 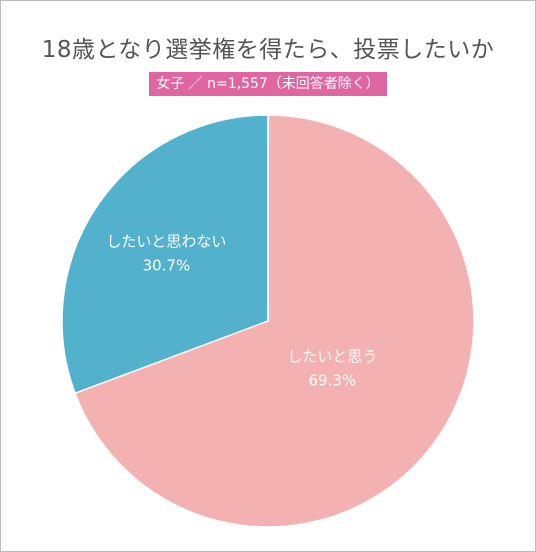 What do you see at coordinates (166, 242) in the screenshot?
I see `slice-label-no: したいと思わない` at bounding box center [166, 242].